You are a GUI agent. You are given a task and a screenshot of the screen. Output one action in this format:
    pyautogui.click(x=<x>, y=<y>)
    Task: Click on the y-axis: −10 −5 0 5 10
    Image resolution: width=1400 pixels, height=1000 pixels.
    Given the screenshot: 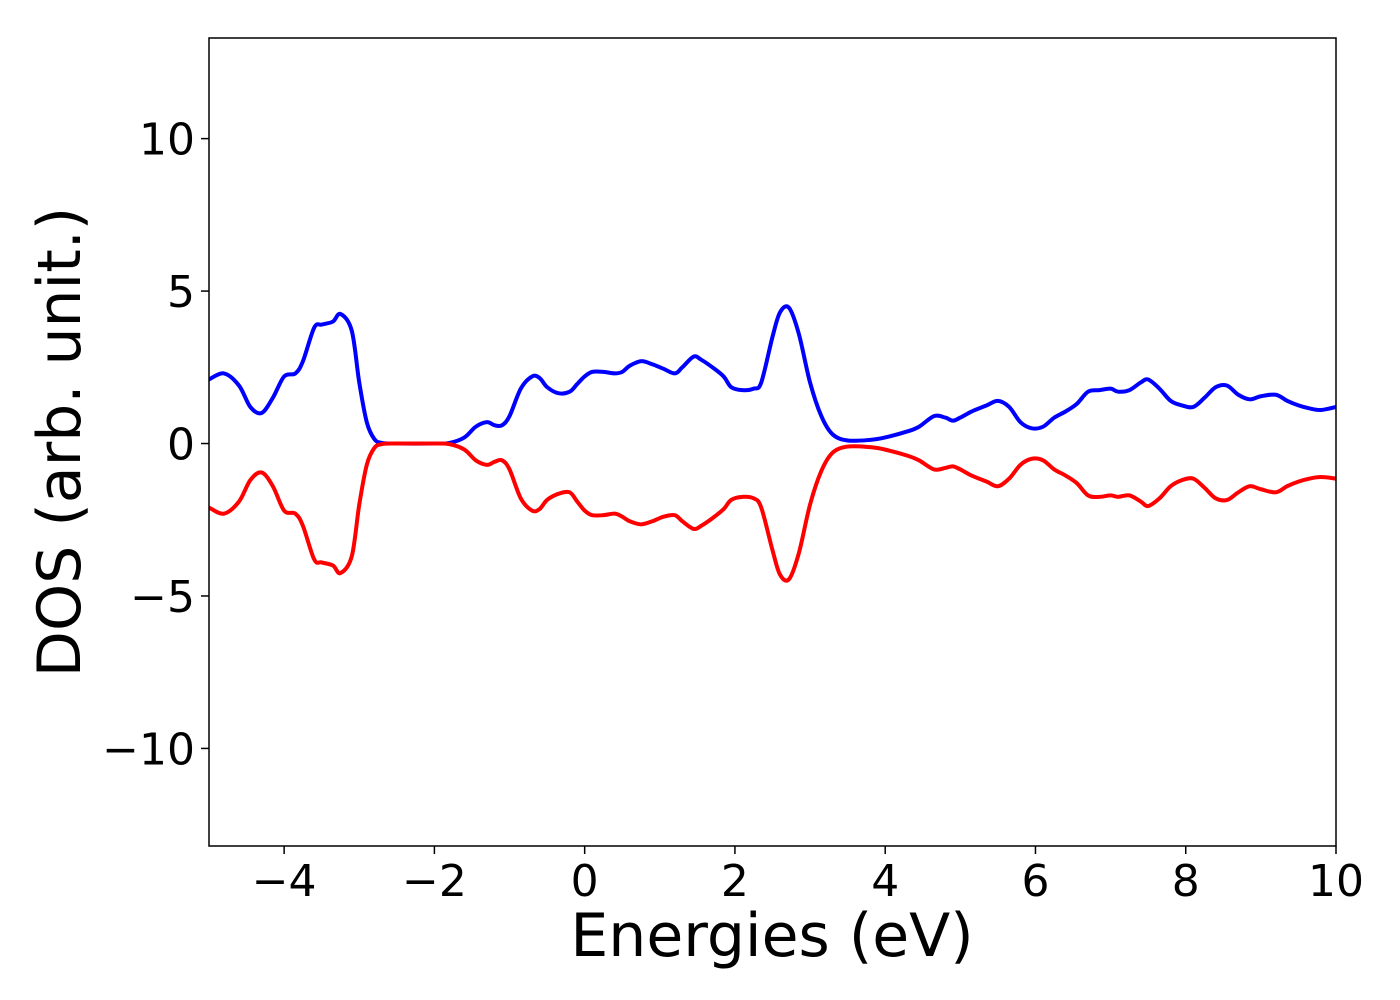 What is the action you would take?
    pyautogui.click(x=155, y=445)
    